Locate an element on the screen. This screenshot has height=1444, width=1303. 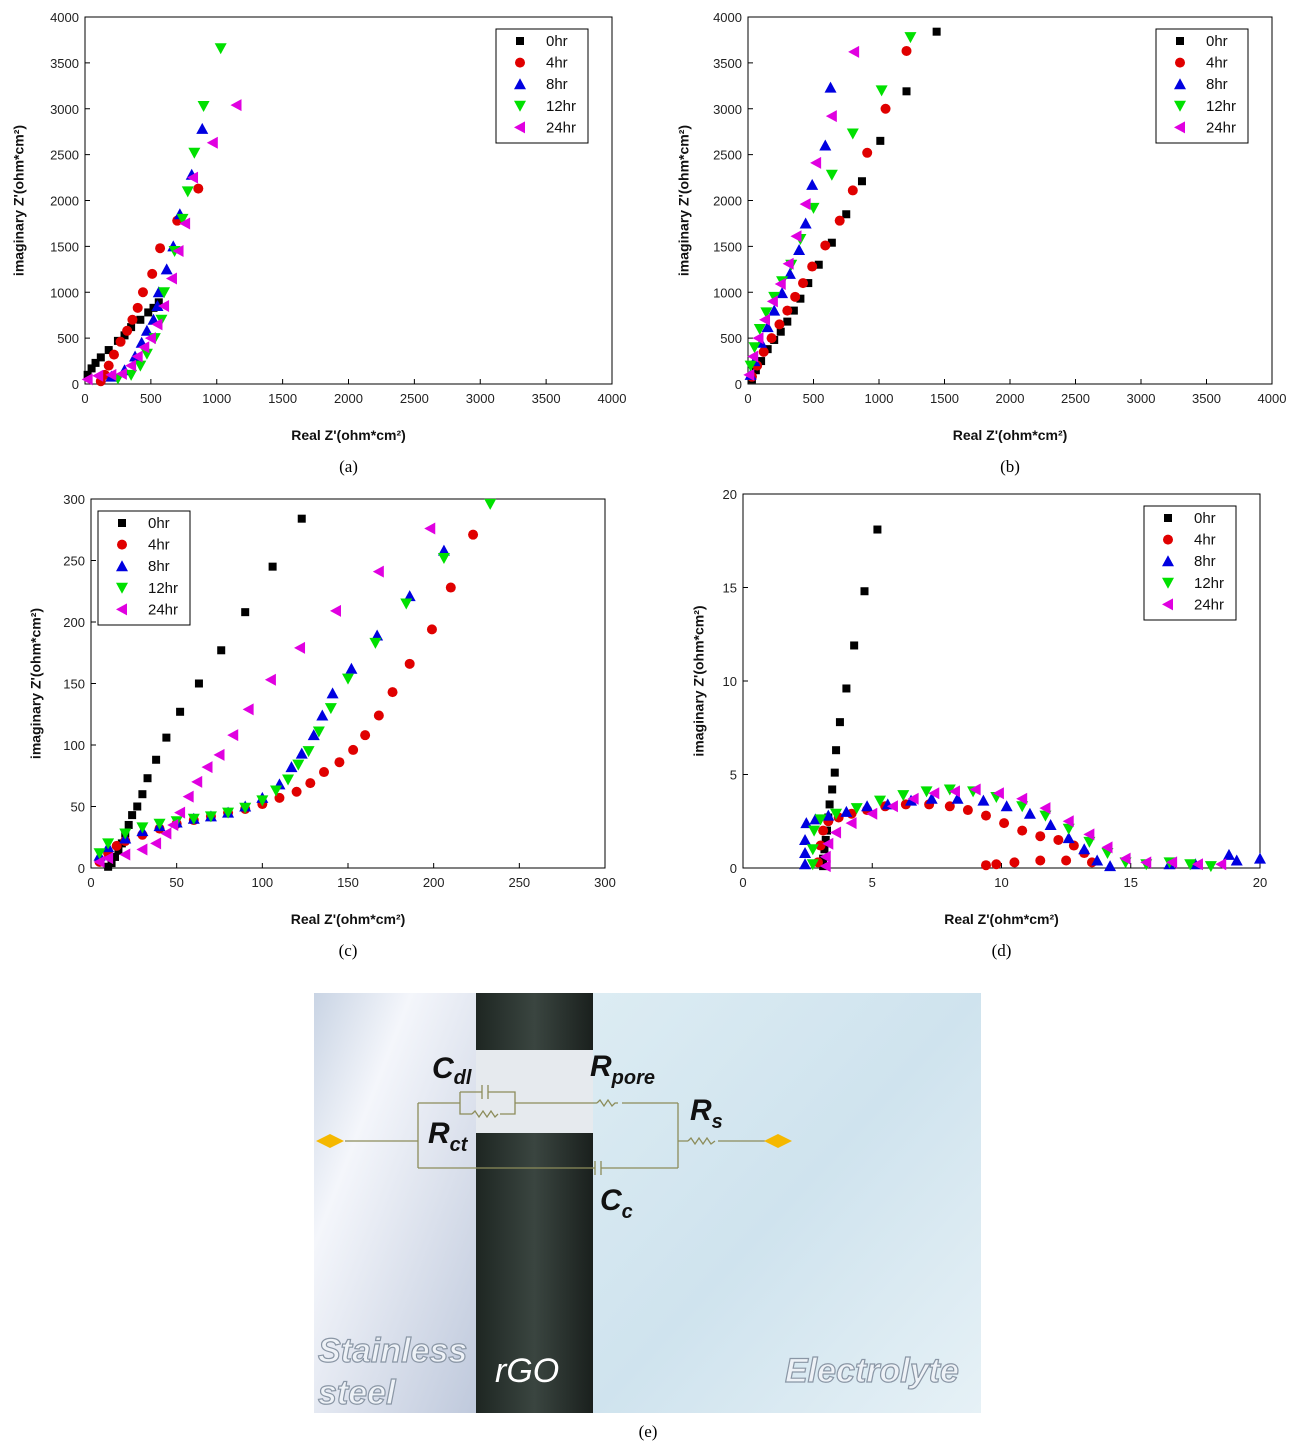
x-tick-label: 2000 is located at coordinates (348, 398).